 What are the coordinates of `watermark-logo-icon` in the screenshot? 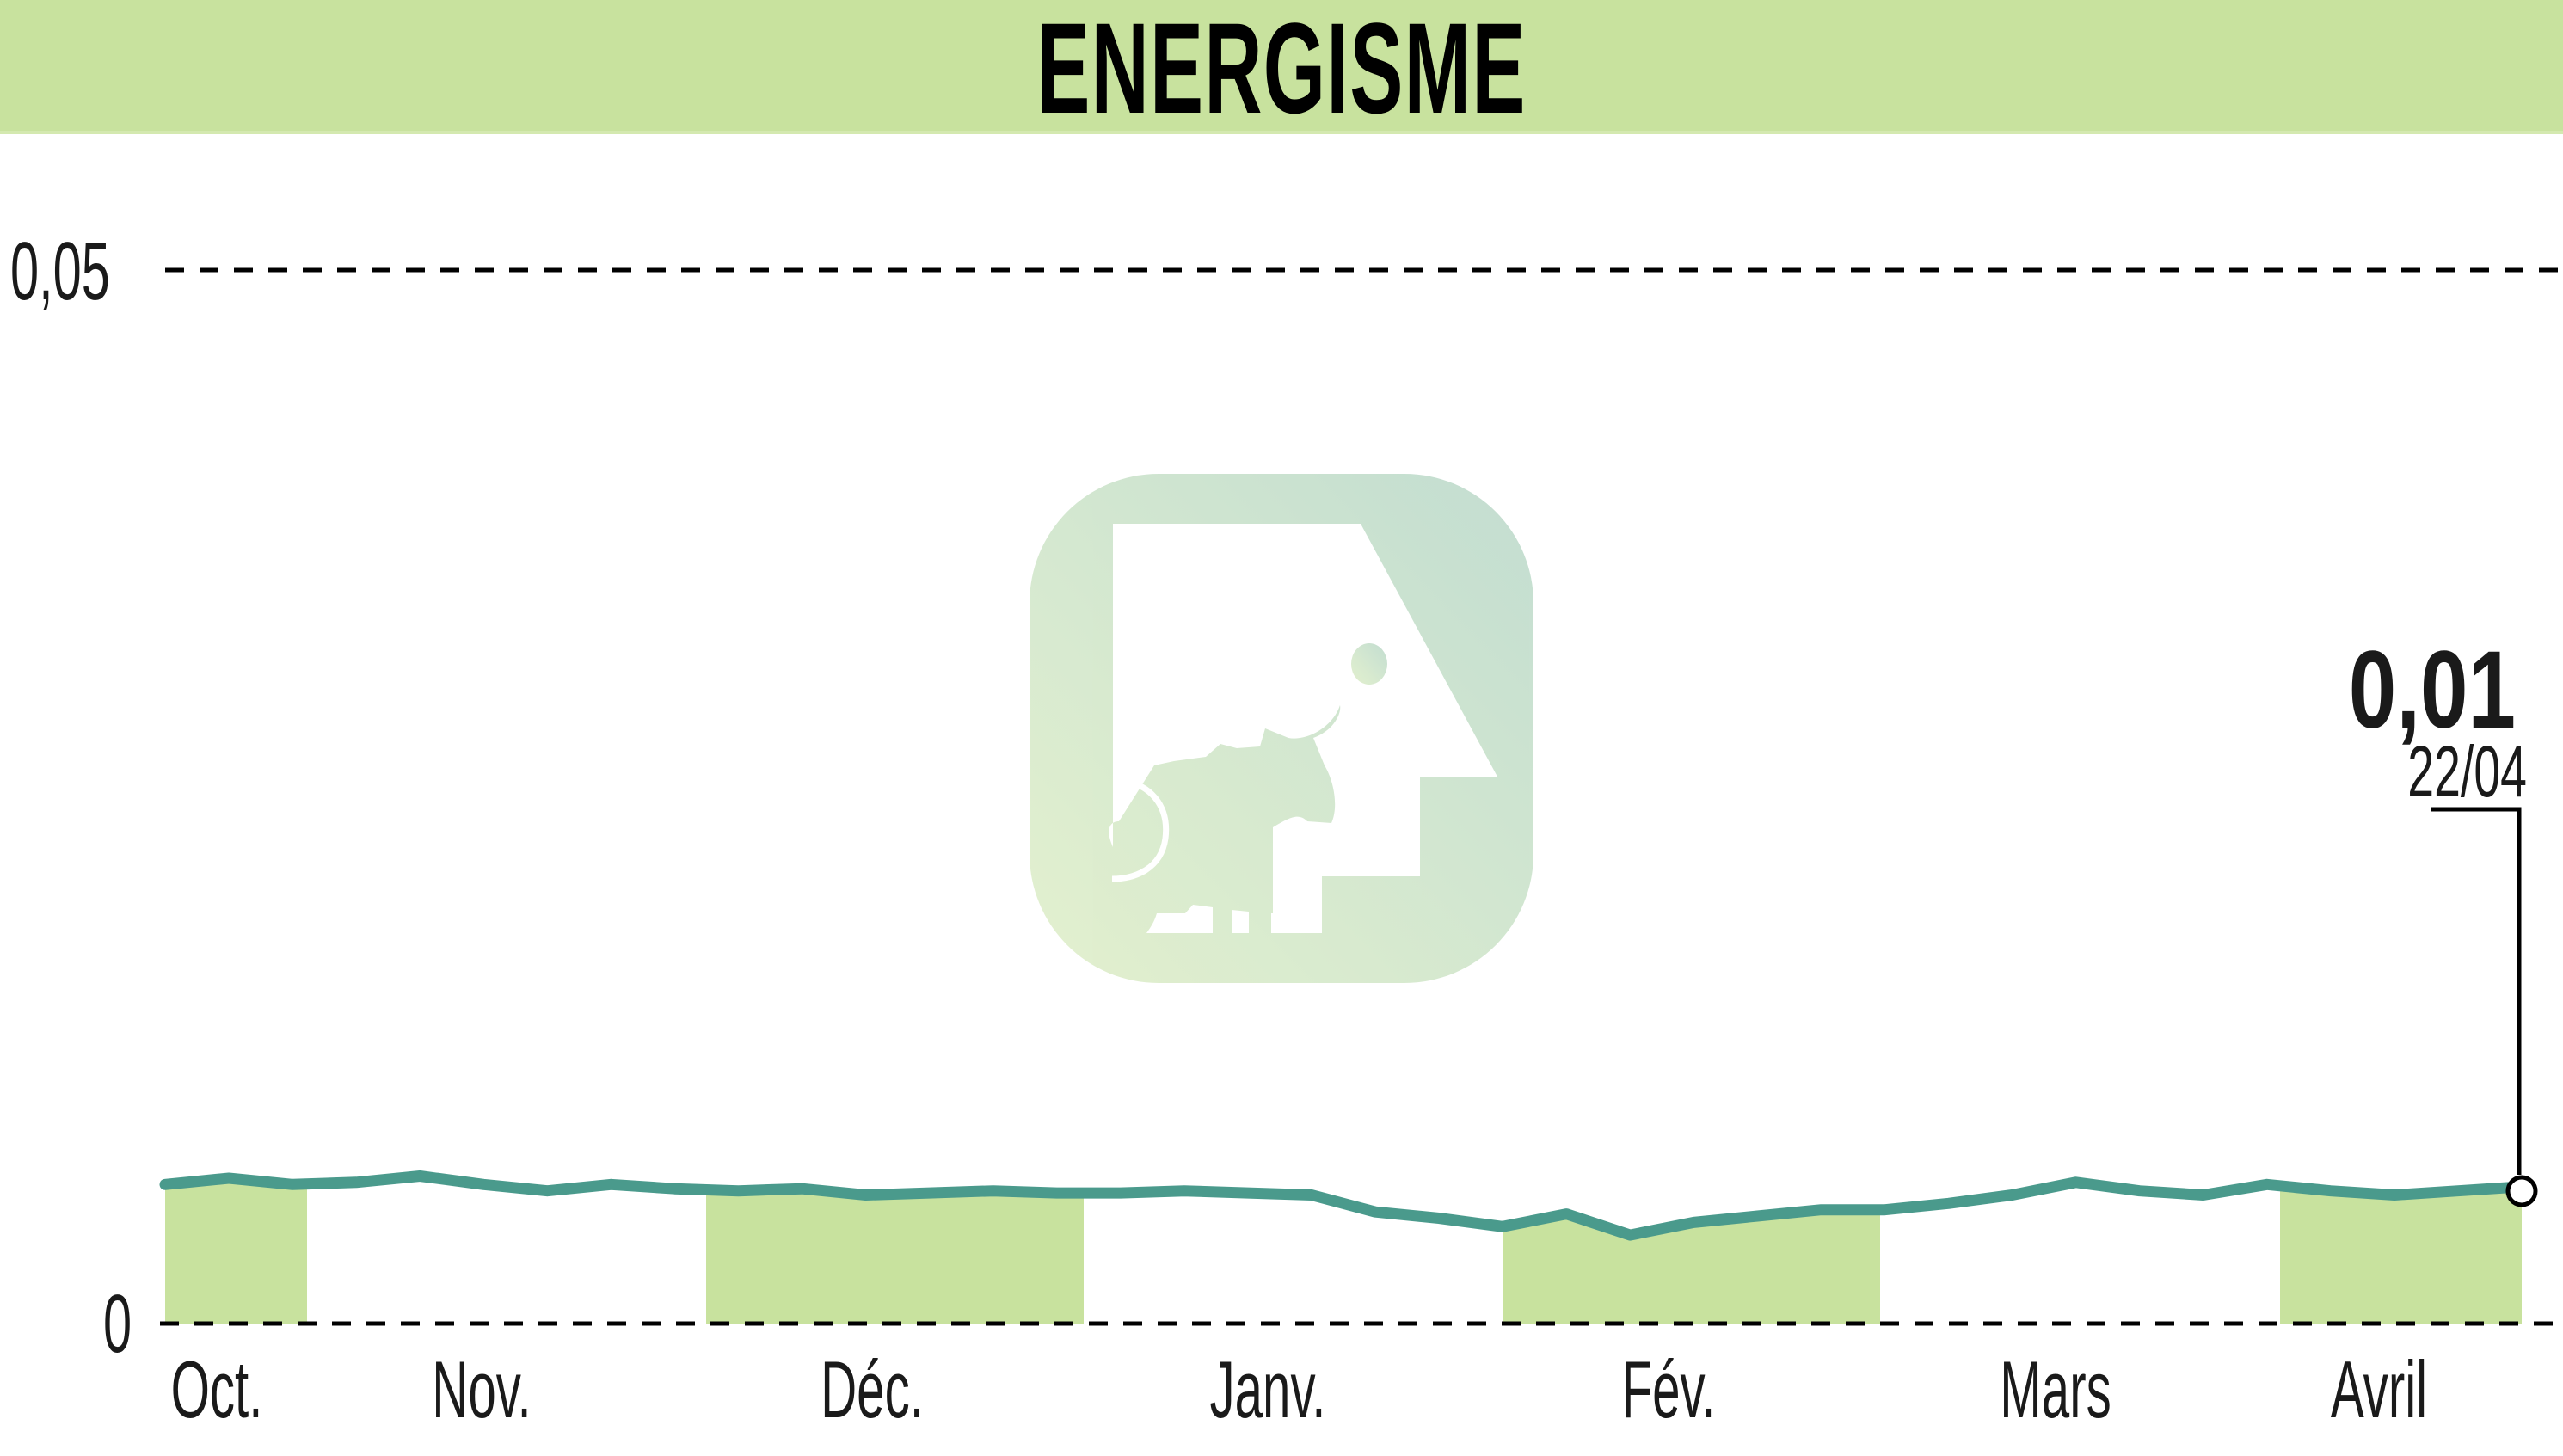 It's located at (1281, 729).